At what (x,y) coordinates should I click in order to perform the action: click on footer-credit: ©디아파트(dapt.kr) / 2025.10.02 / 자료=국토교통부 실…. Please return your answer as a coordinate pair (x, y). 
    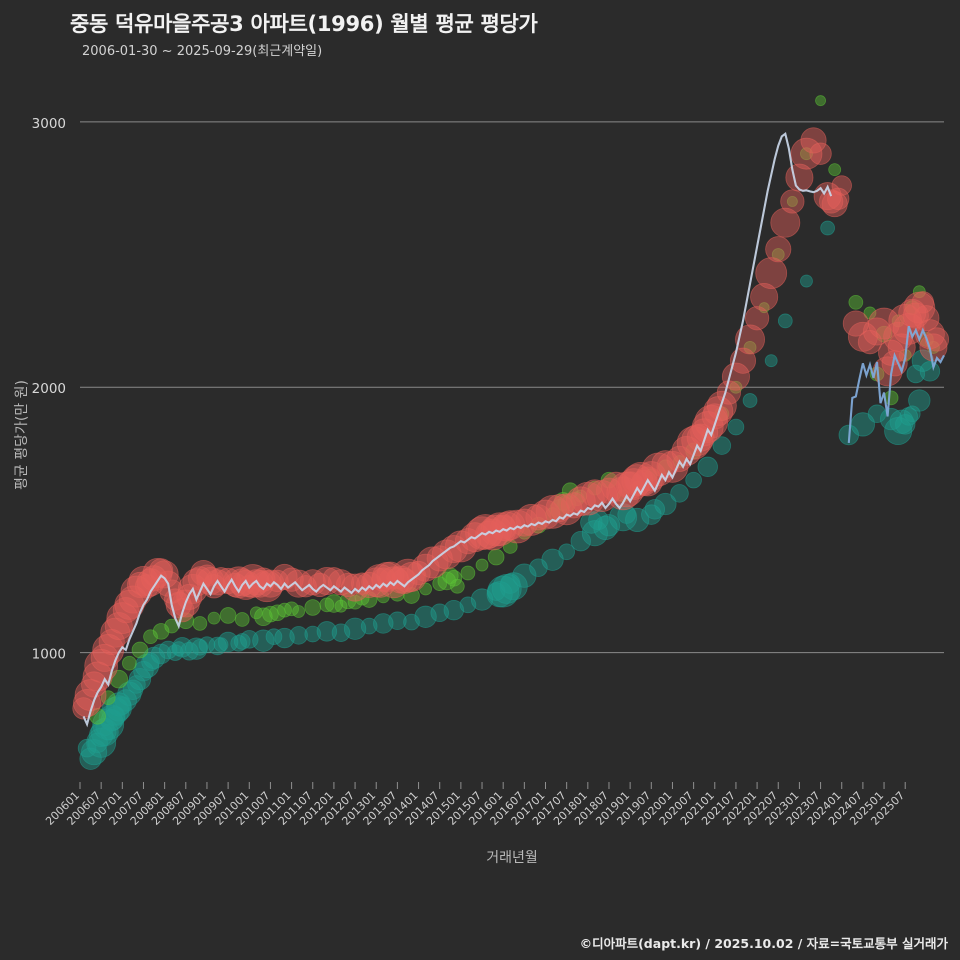
    Looking at the image, I should click on (763, 943).